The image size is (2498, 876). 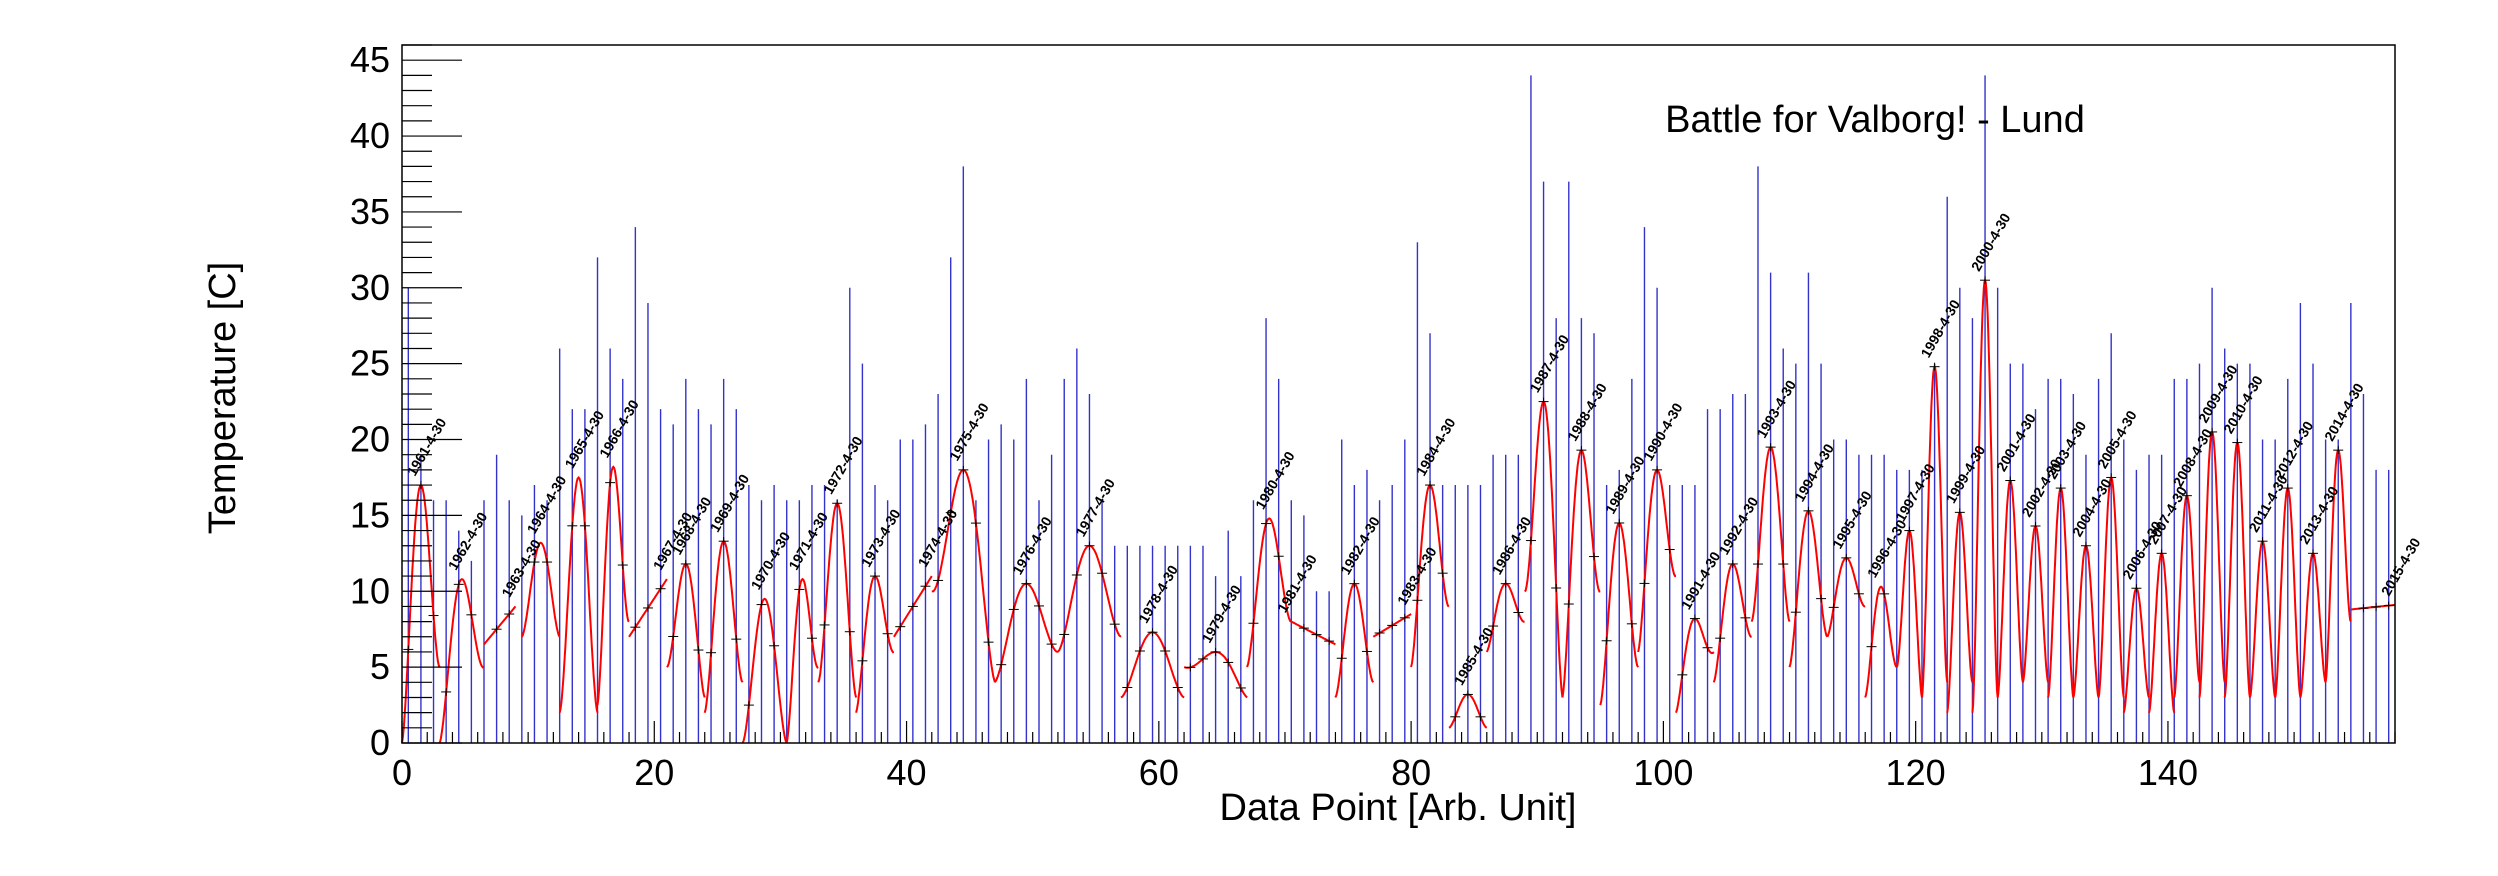 I want to click on y-tick-label: 20, so click(x=370, y=439).